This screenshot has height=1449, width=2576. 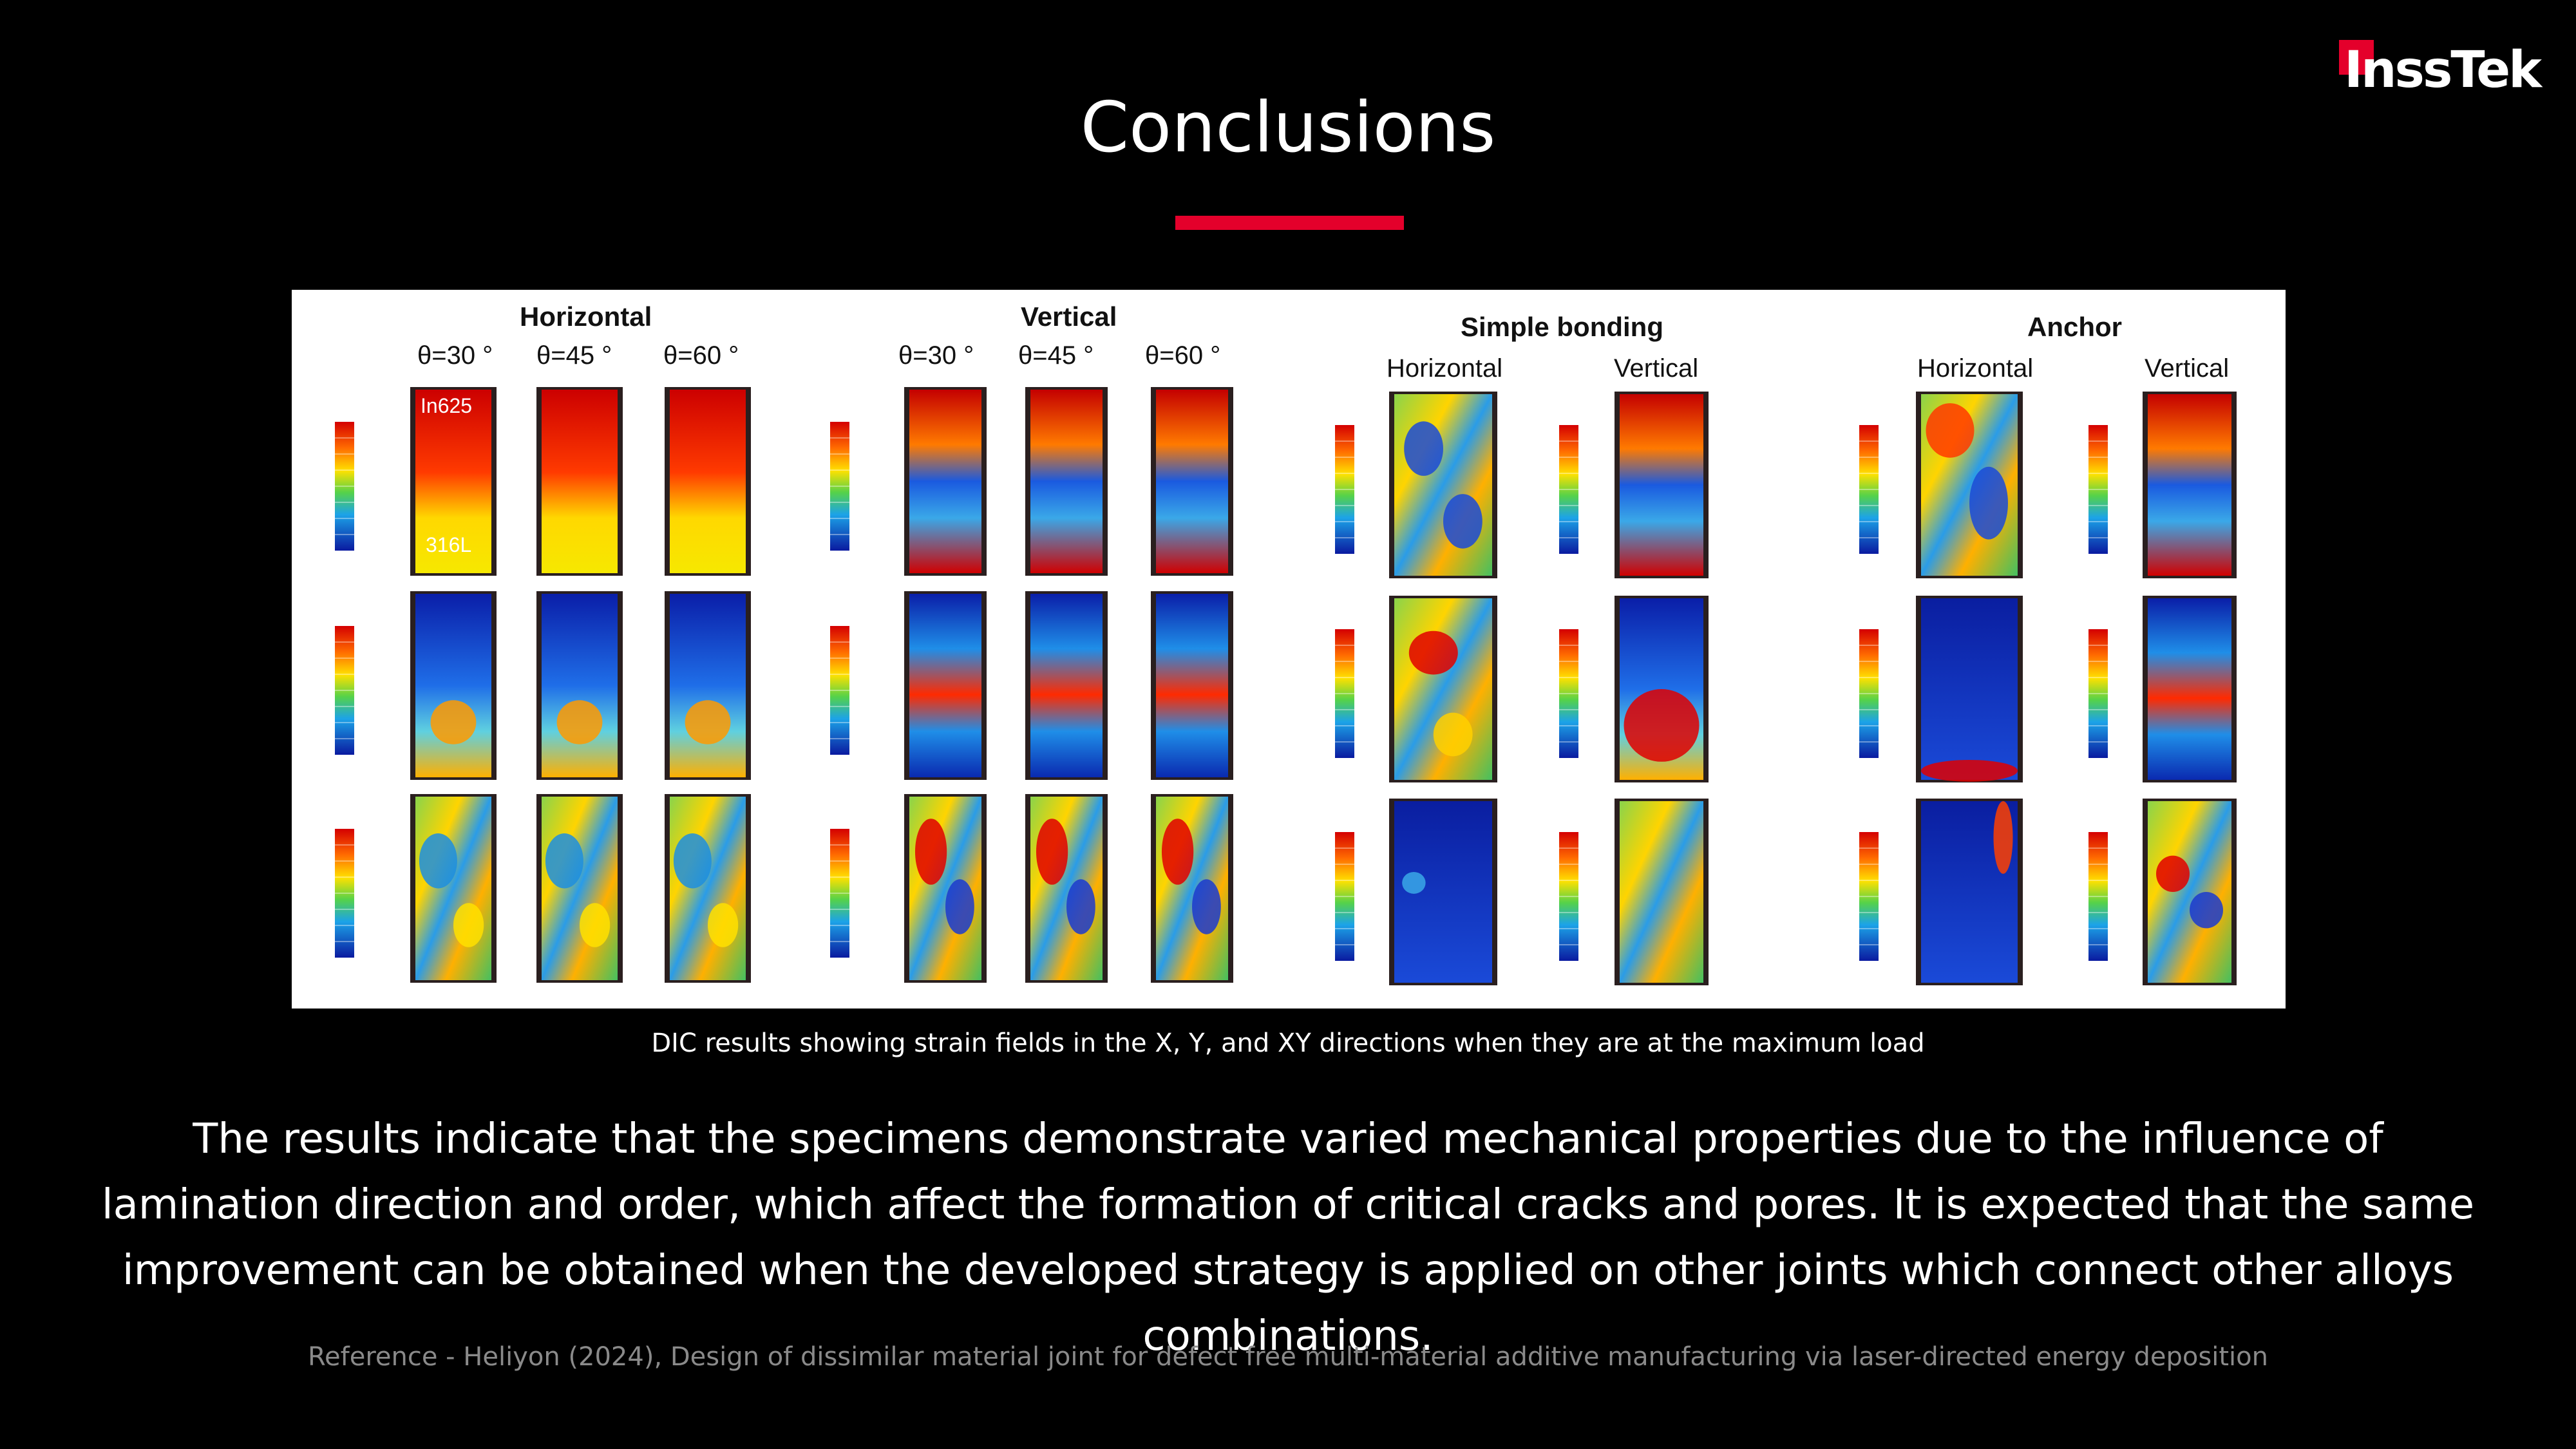 What do you see at coordinates (708, 685) in the screenshot?
I see `specimen-horizontal-r1-c2` at bounding box center [708, 685].